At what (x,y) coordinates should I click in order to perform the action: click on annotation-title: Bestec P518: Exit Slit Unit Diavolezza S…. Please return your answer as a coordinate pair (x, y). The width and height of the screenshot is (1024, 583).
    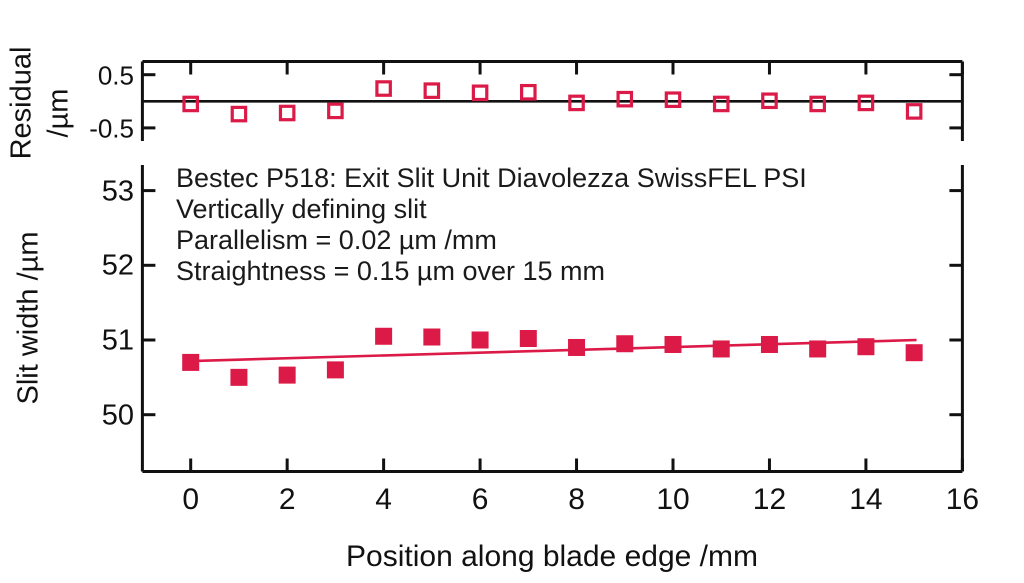
    Looking at the image, I should click on (491, 178).